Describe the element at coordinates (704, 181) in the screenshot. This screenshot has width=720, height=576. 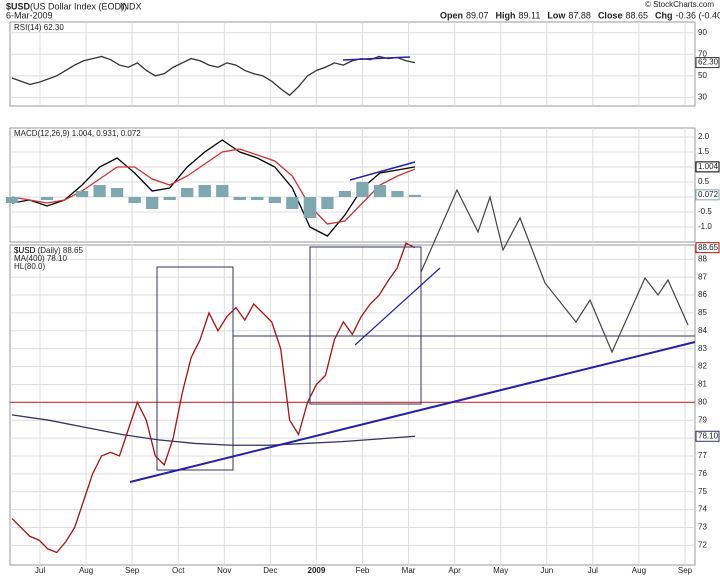
I see `y-tick-label: 0.5` at that location.